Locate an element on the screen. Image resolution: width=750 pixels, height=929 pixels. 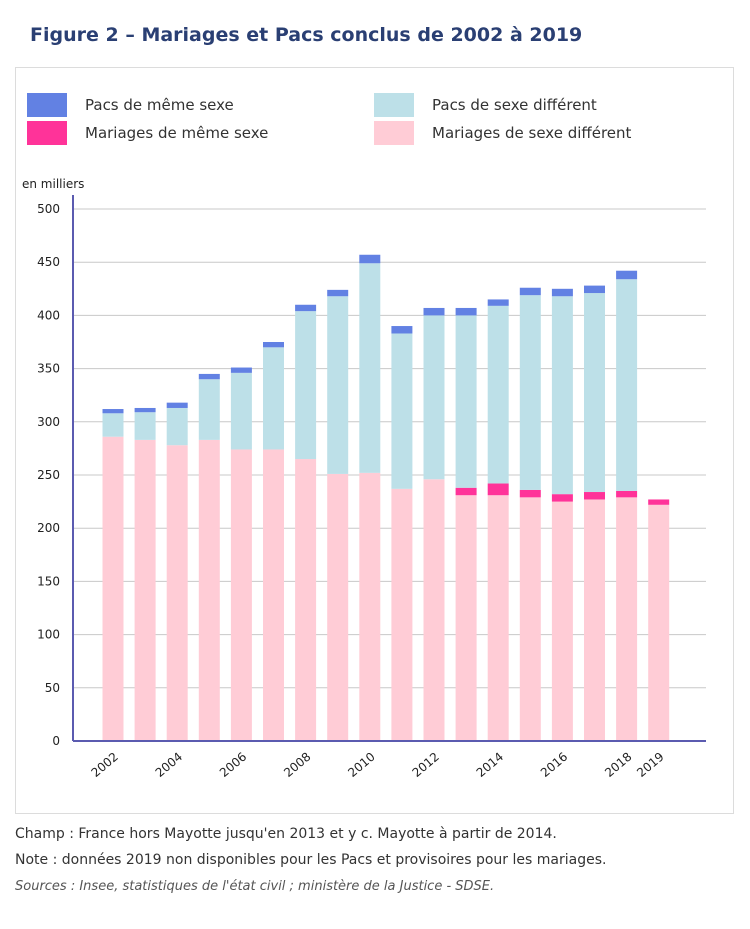
x-tick-label: 2004 is located at coordinates (169, 765).